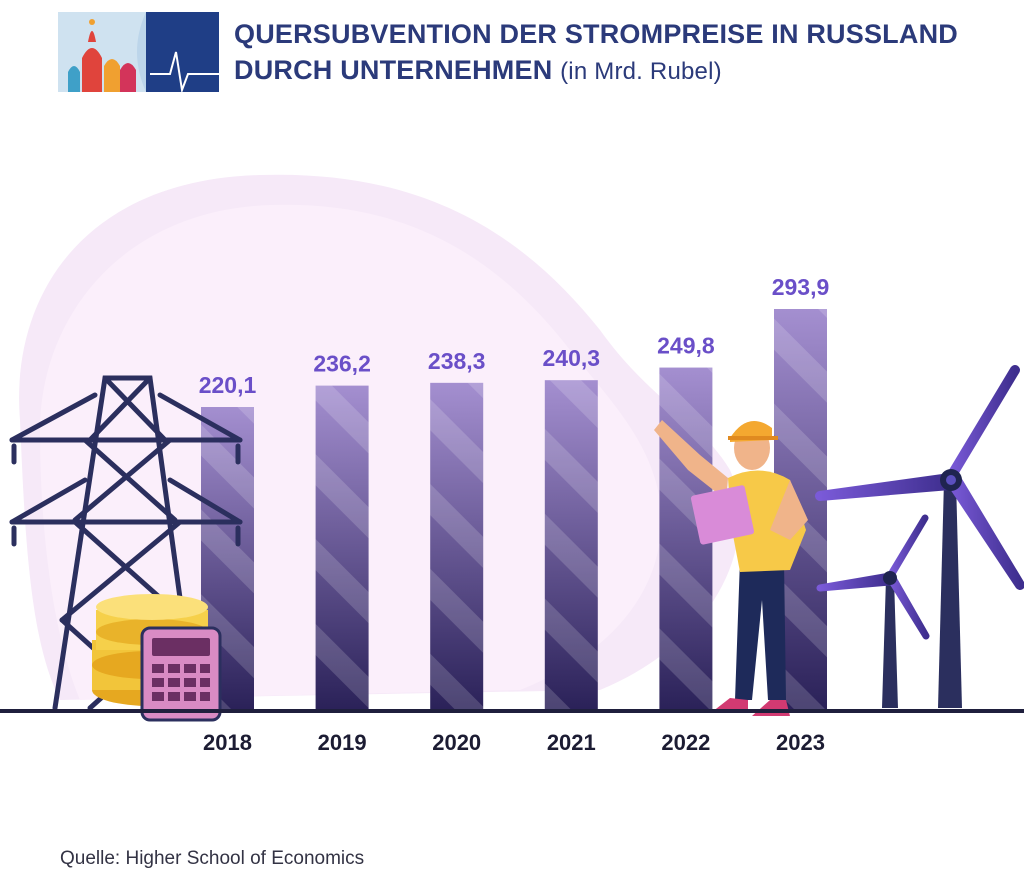 Image resolution: width=1024 pixels, height=893 pixels. What do you see at coordinates (342, 548) in the screenshot?
I see `bar-stripes-2019` at bounding box center [342, 548].